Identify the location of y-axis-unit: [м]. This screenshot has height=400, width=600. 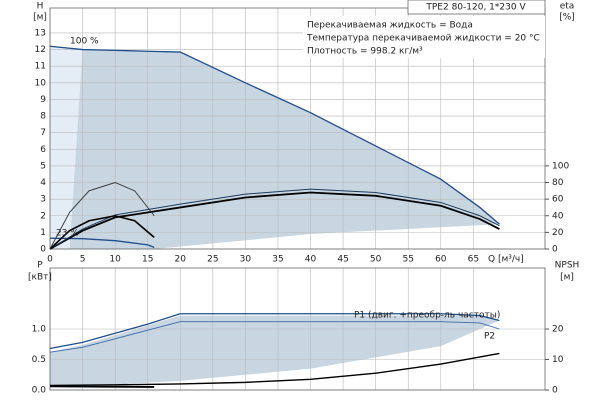
(40, 18).